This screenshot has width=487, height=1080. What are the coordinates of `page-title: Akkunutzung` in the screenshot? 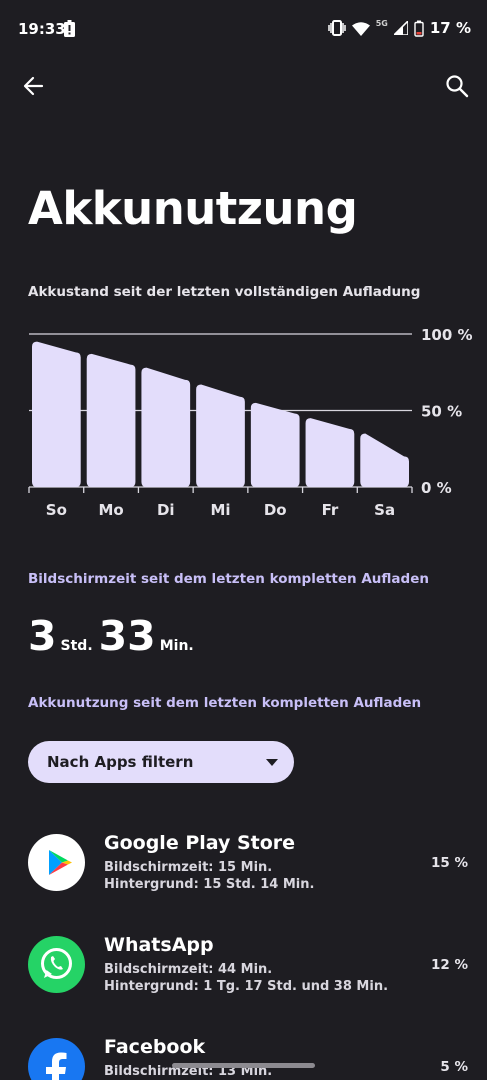 It's located at (193, 208).